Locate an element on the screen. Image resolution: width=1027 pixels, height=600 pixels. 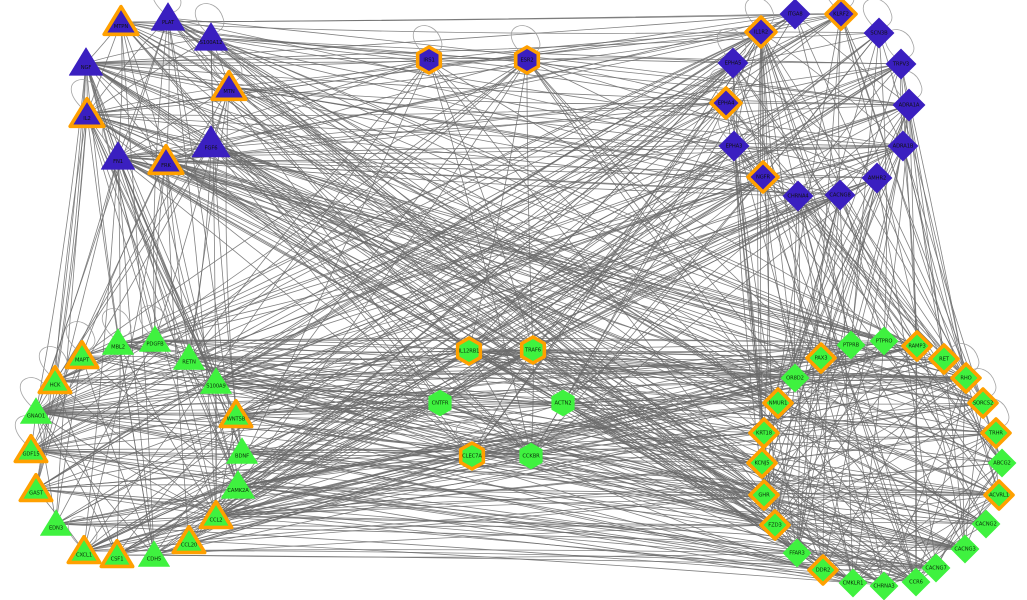
graph-node-ngfr is located at coordinates (763, 177).